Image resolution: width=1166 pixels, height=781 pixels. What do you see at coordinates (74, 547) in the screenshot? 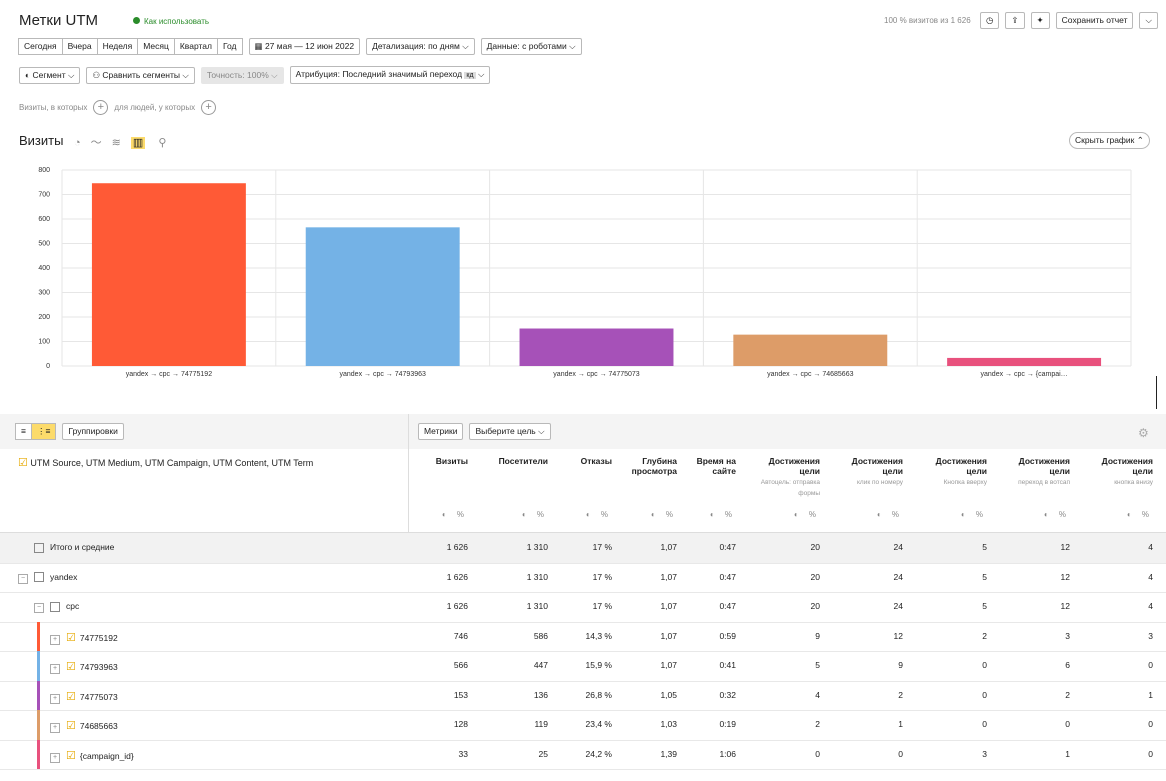
I see `row-label: Итого и средние` at bounding box center [74, 547].